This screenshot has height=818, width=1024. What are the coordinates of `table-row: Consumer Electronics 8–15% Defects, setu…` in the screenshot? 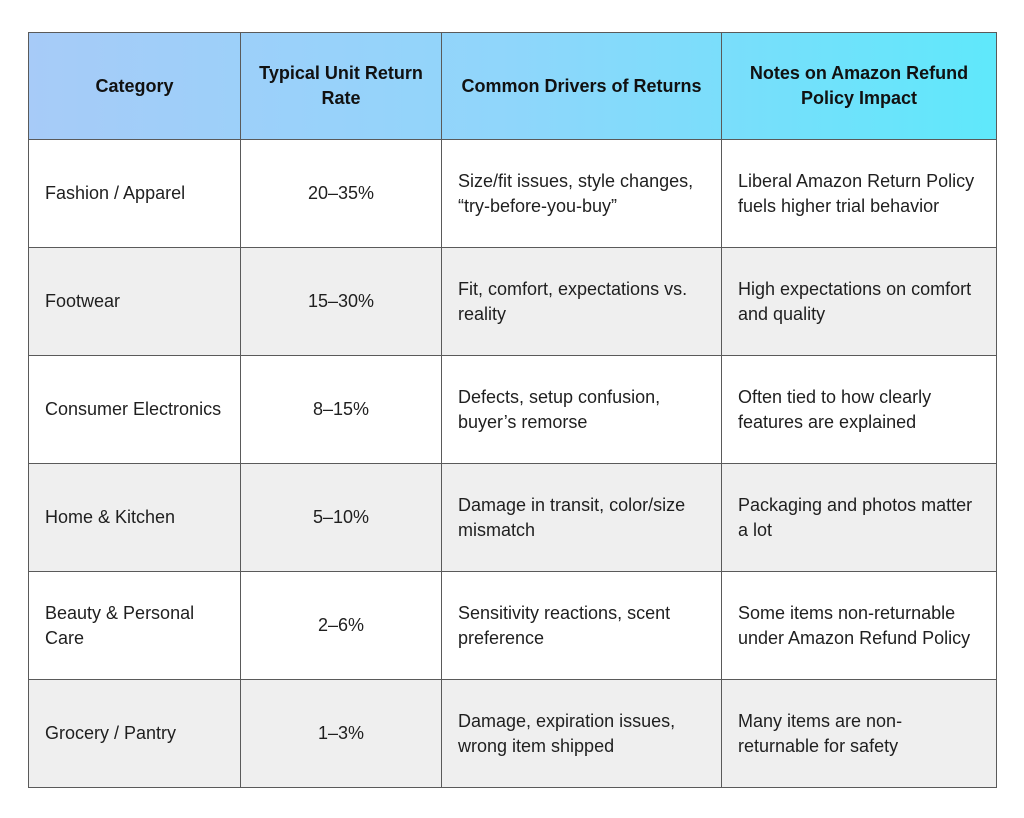 It's located at (512, 409).